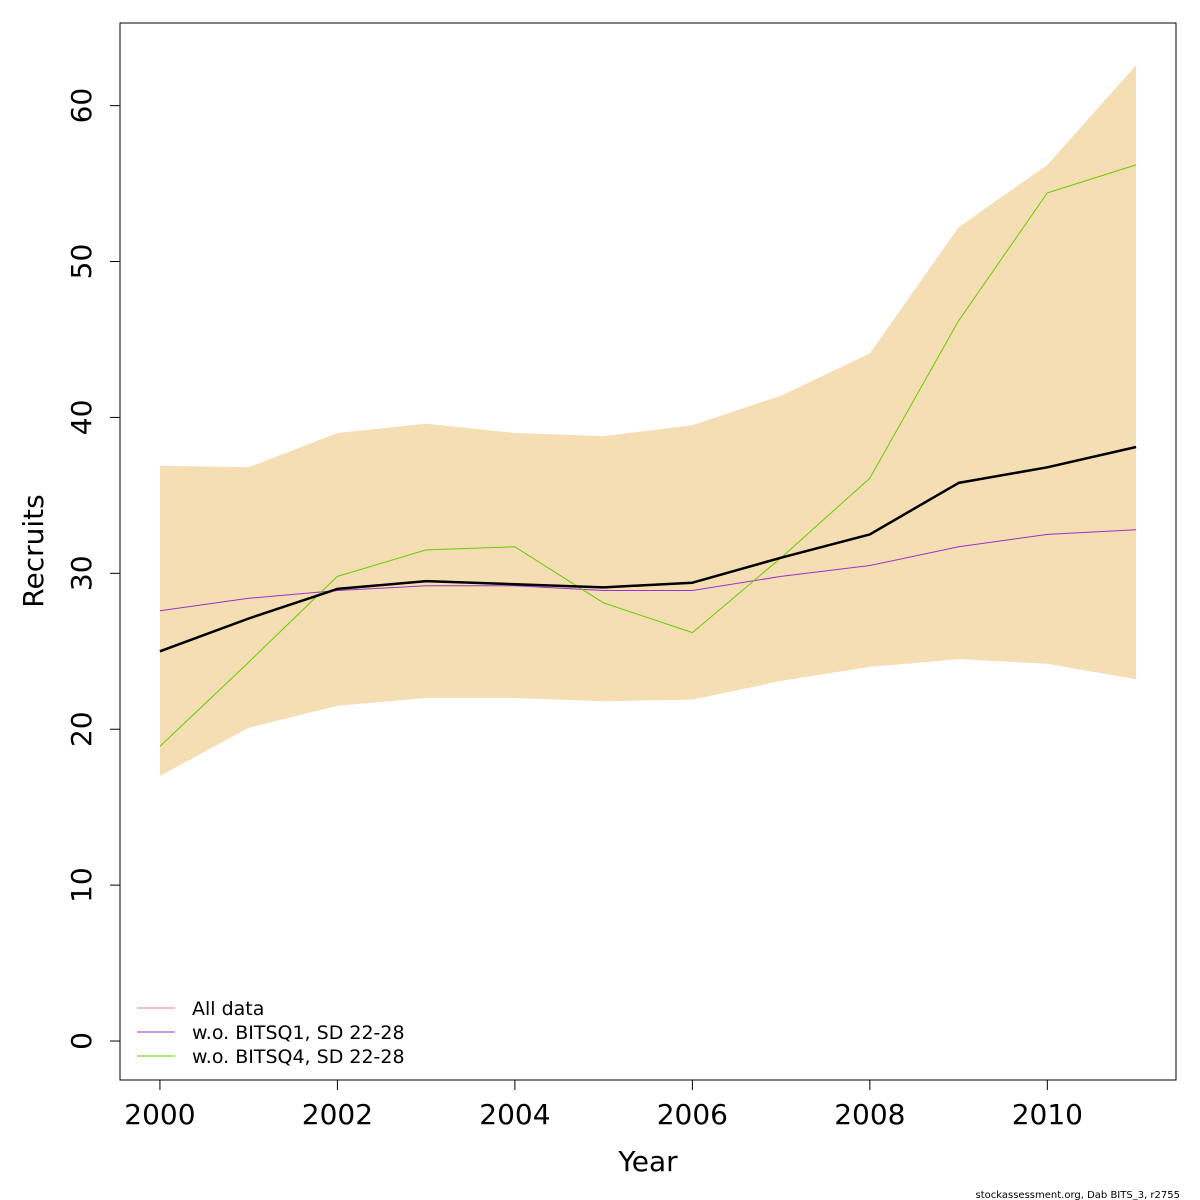 This screenshot has height=1200, width=1200. I want to click on legend-label: w.o. BITSQ1, SD 22-28, so click(298, 1033).